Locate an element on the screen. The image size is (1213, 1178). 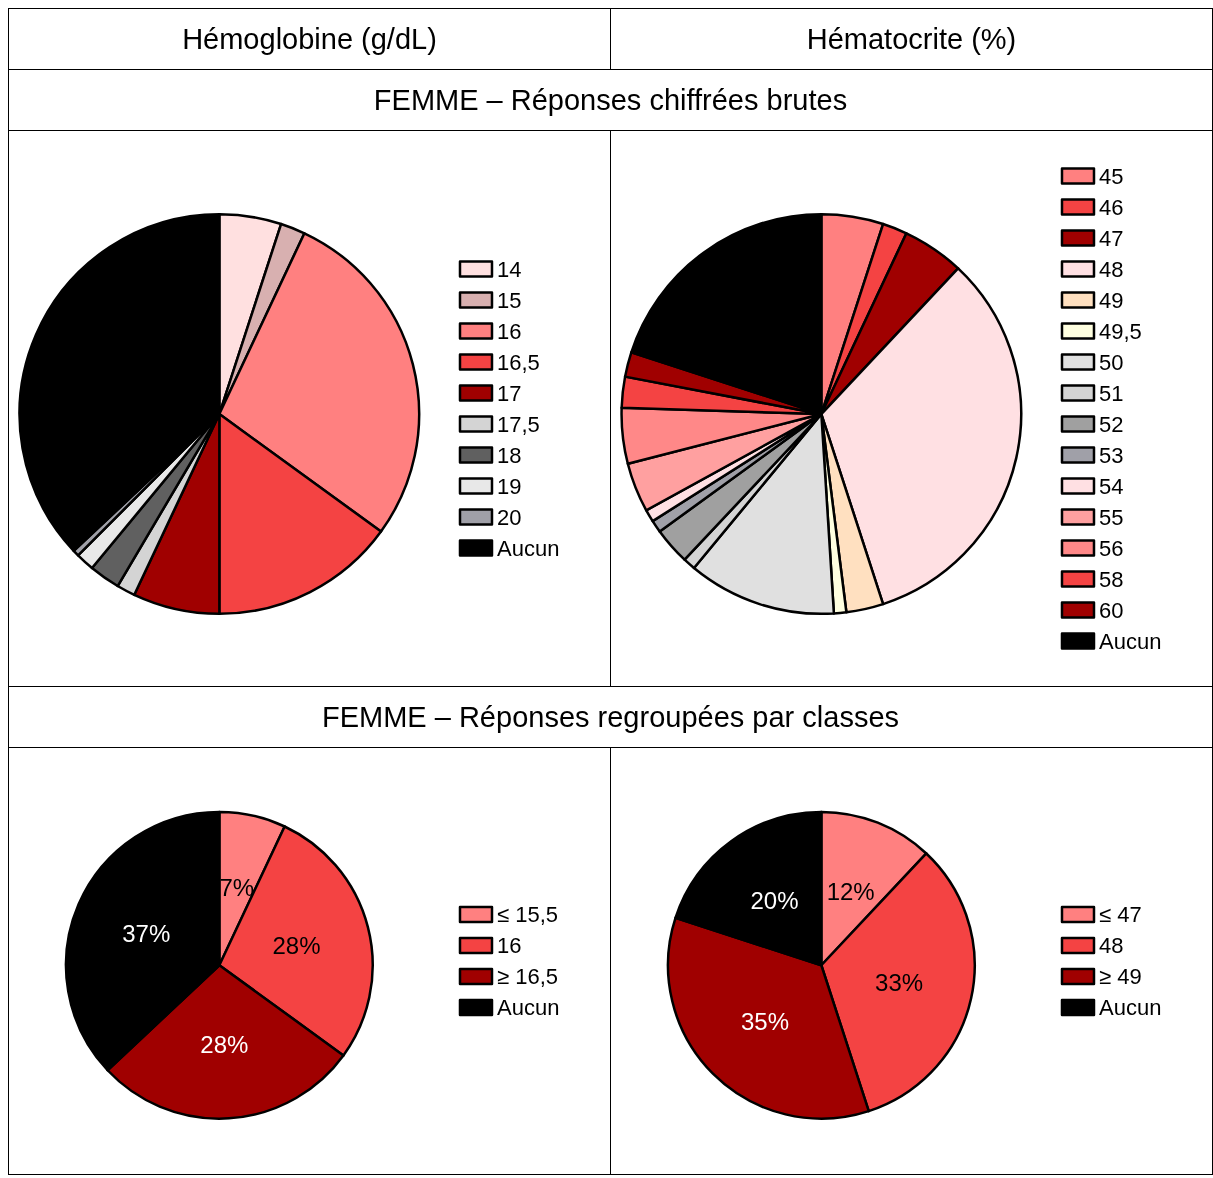
data-label: 37% is located at coordinates (146, 934).